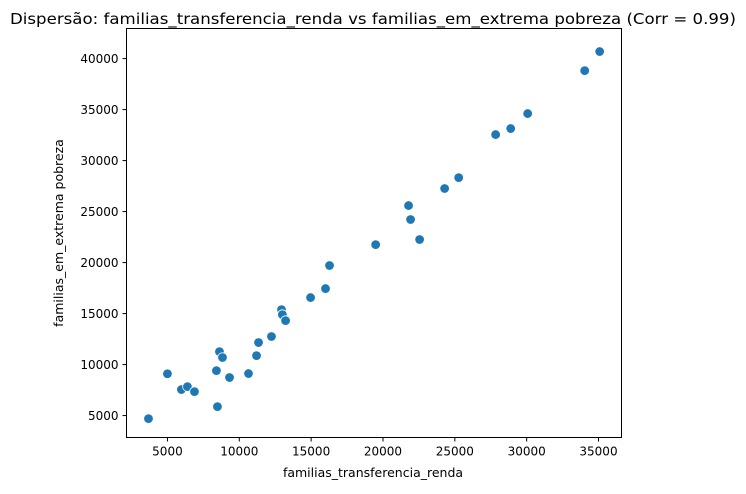 The image size is (746, 494). I want to click on x-axis: 5000 10000 15000 20000 25000 30000 35000, so click(385, 448).